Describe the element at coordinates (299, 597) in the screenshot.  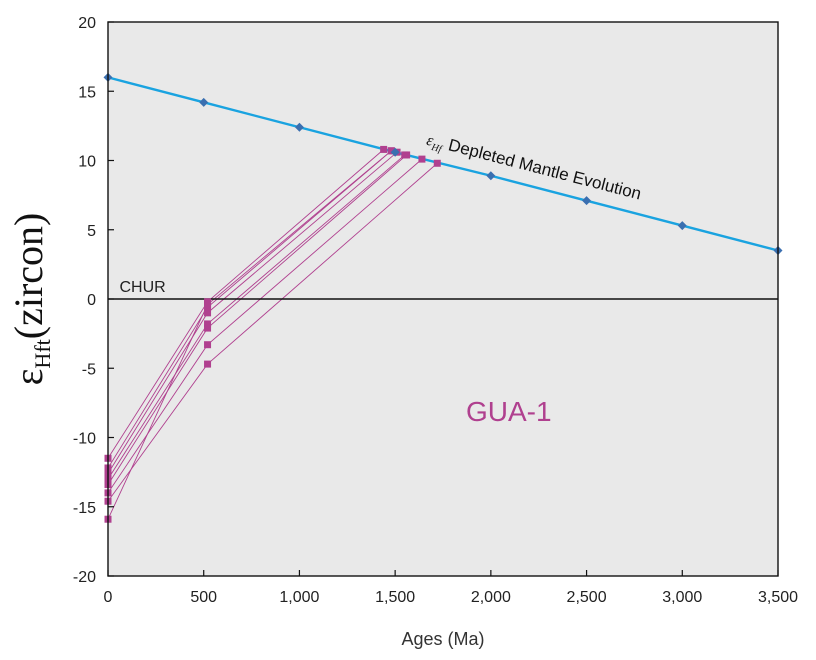
I see `x-tick-label: 1,000` at that location.